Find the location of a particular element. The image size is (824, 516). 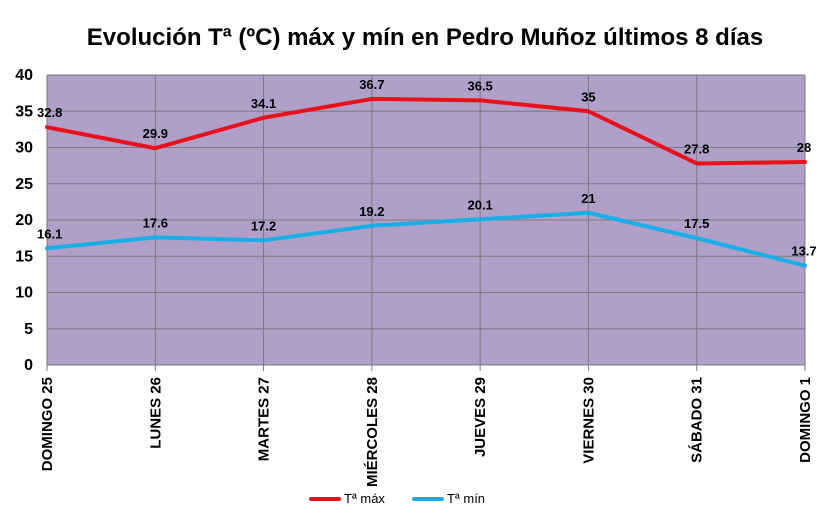

data-label: 32.8 is located at coordinates (49, 112).